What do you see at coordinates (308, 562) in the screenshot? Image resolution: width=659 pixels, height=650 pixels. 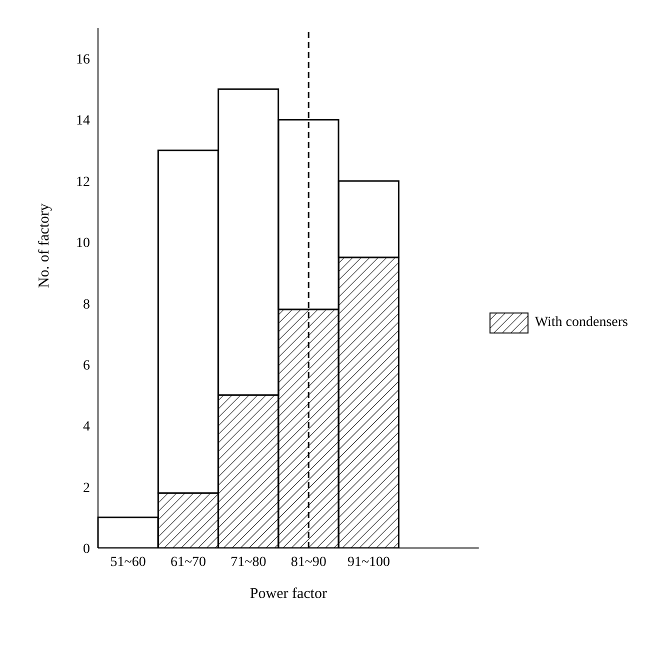 I see `x-tick-label: 81~90` at bounding box center [308, 562].